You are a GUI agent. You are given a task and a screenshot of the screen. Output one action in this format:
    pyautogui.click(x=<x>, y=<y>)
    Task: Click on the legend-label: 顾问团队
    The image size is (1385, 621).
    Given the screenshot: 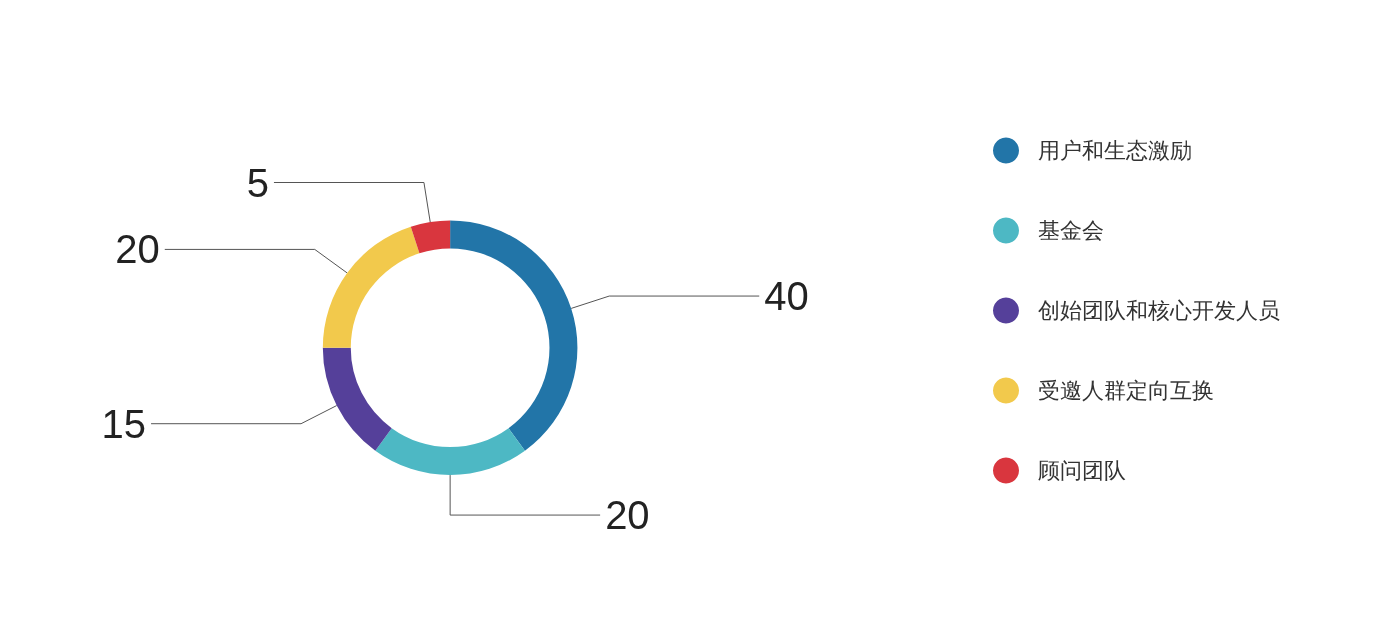 What is the action you would take?
    pyautogui.click(x=1082, y=470)
    